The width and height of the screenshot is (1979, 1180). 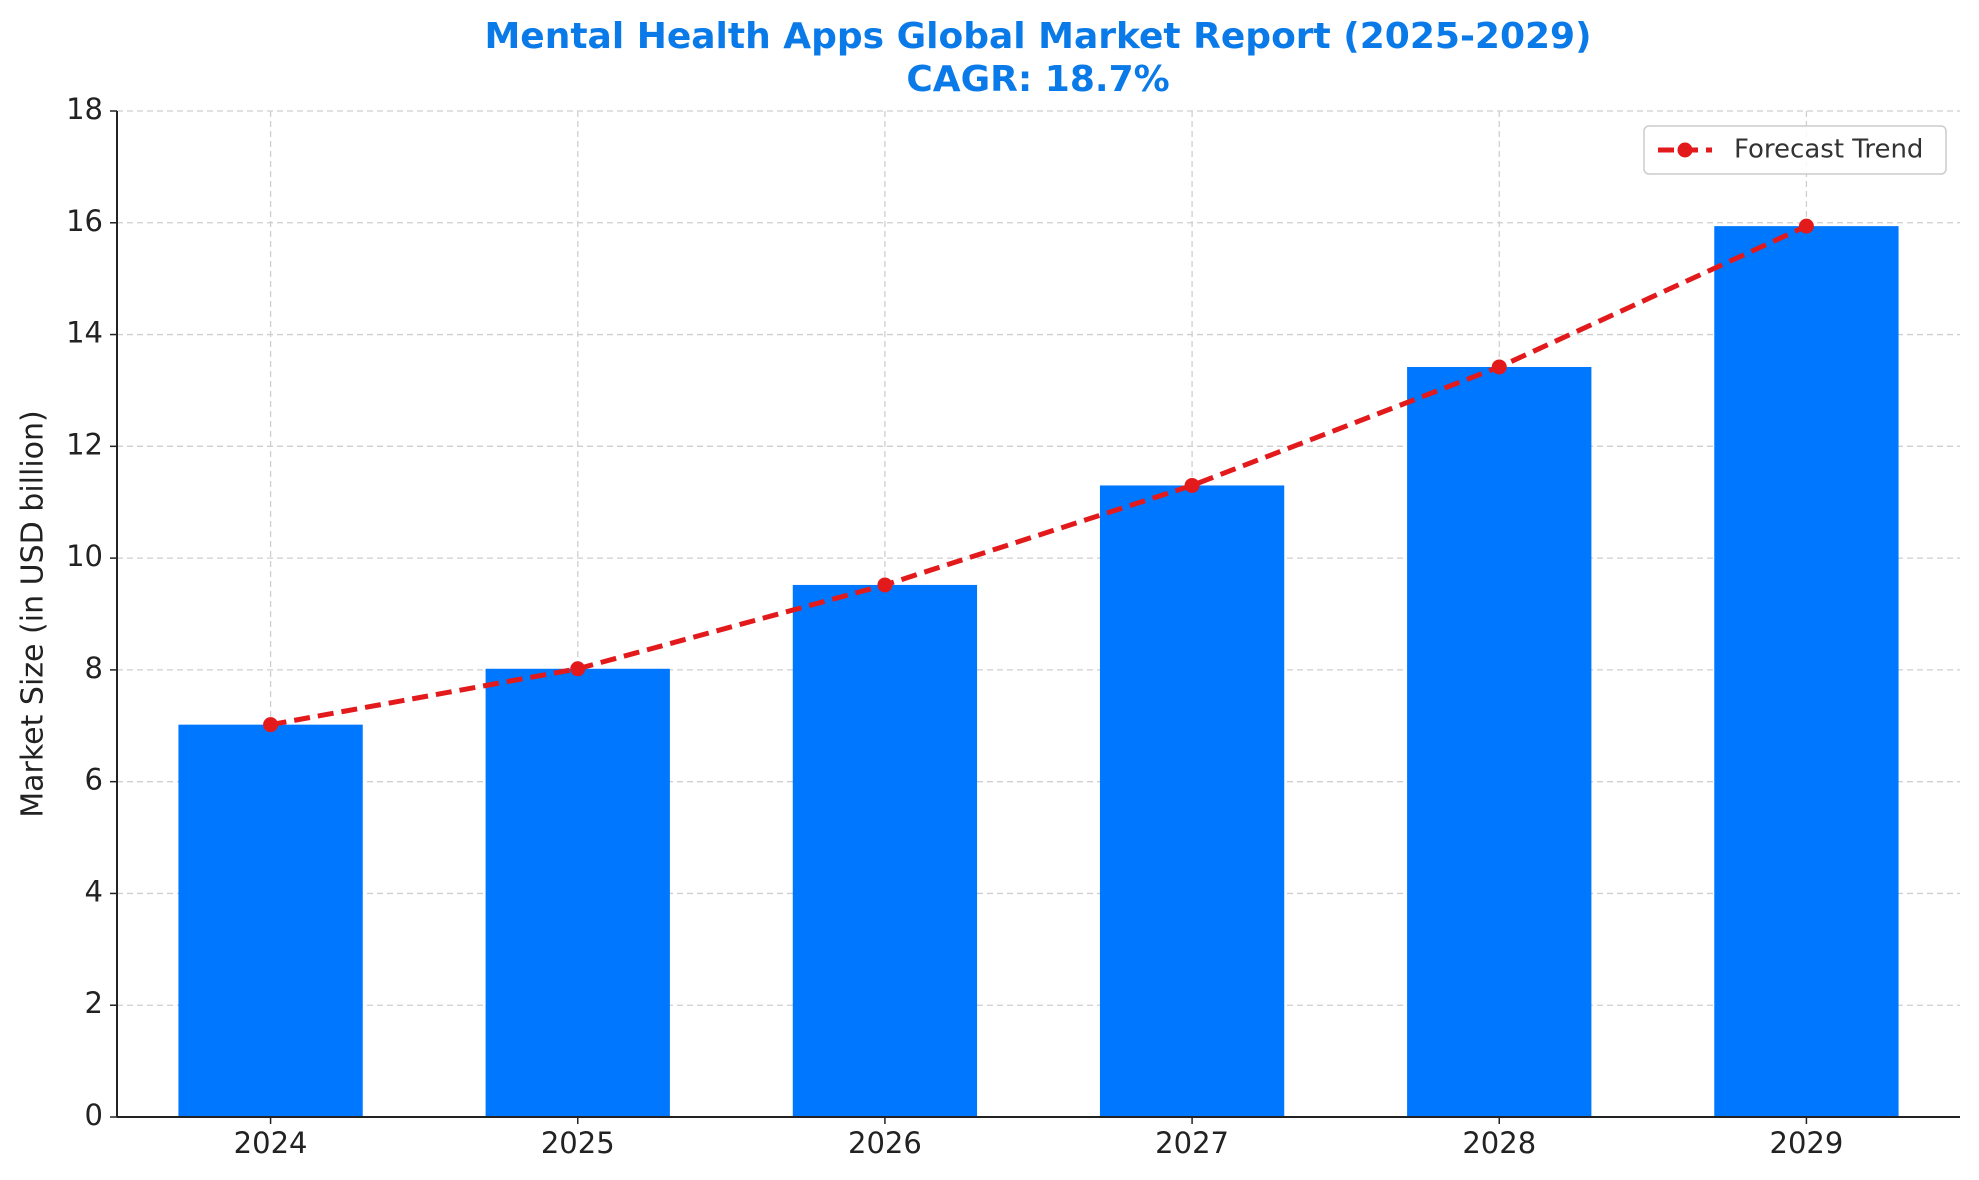 What do you see at coordinates (1192, 1143) in the screenshot?
I see `x-tick-label: 2027` at bounding box center [1192, 1143].